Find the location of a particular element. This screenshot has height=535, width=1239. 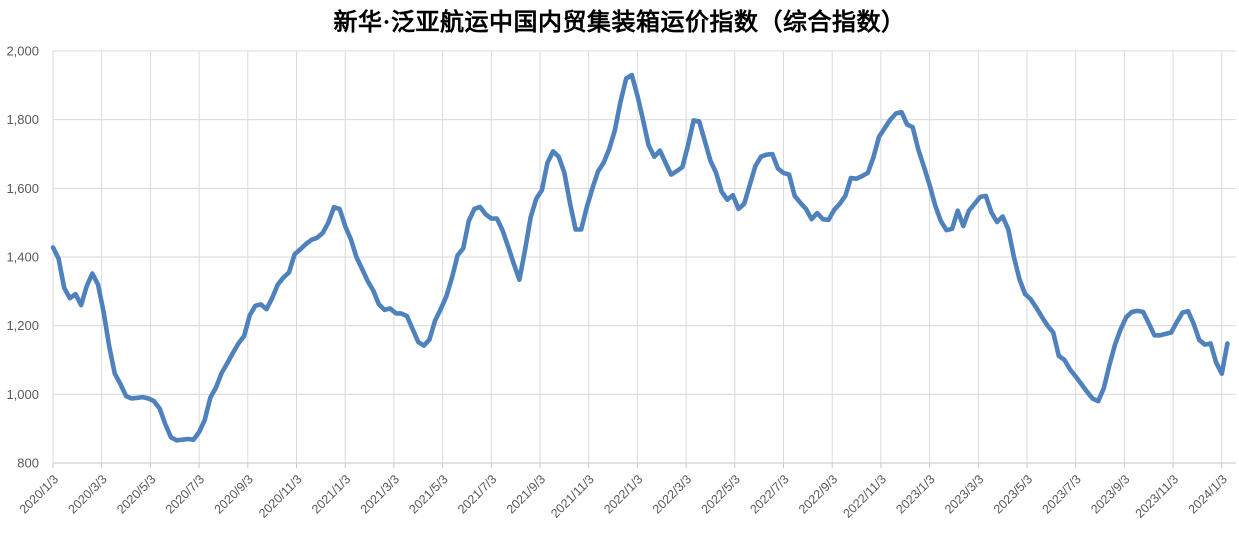

x-axis-tick-label: 2021/11/3 is located at coordinates (572, 496).